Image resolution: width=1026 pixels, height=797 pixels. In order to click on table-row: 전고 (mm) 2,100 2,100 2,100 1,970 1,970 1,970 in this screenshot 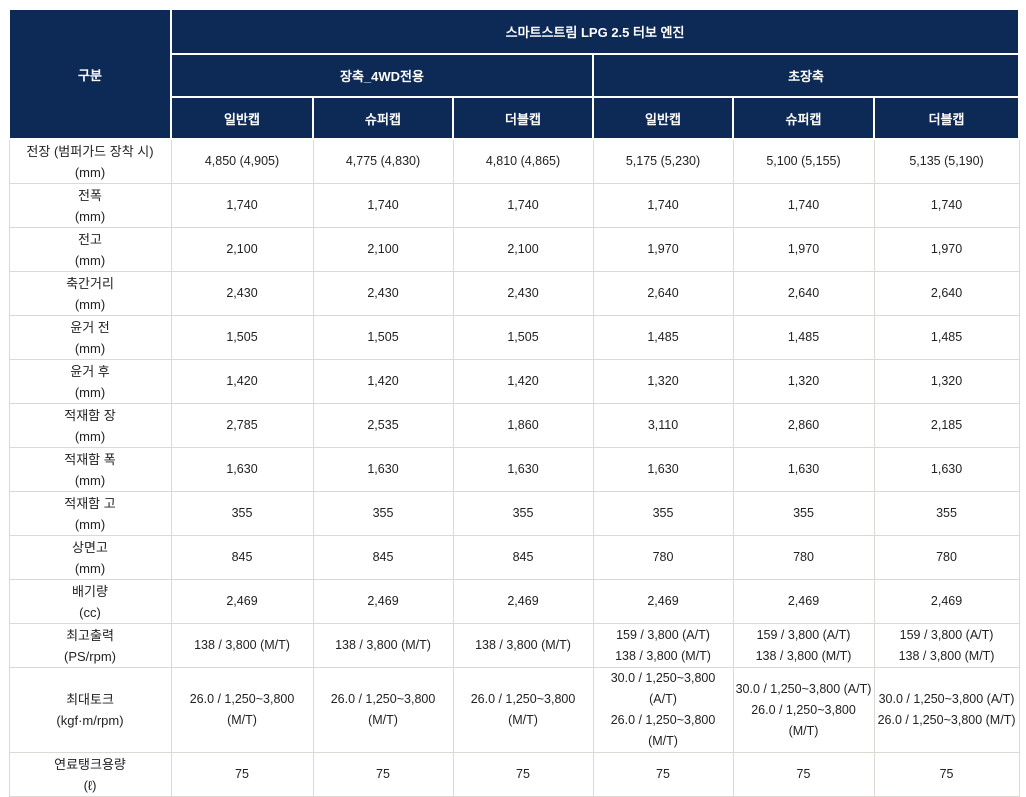, I will do `click(514, 249)`.